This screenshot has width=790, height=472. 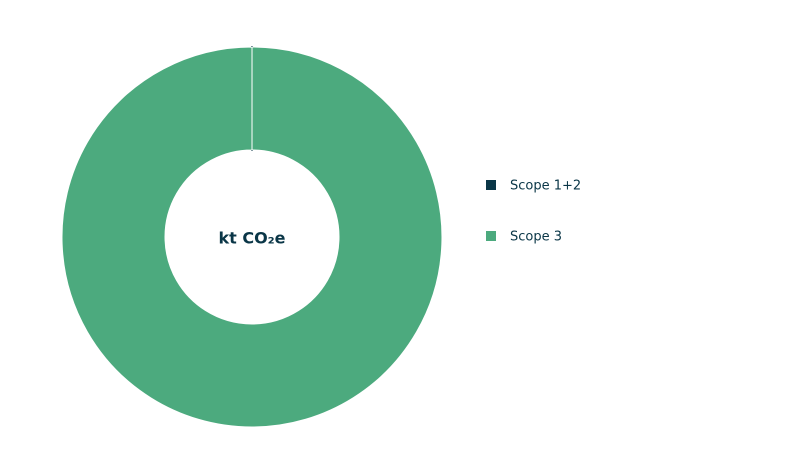 I want to click on legend-label: Scope 1+2, so click(x=545, y=186).